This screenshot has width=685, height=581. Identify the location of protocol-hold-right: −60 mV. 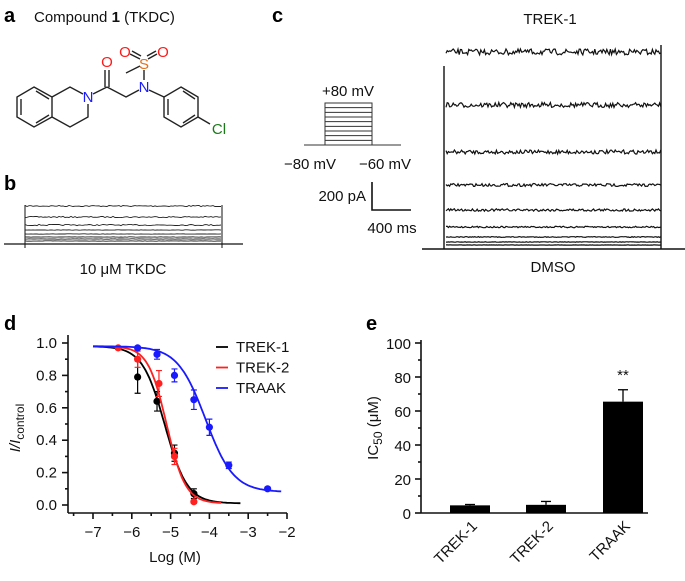
(385, 164).